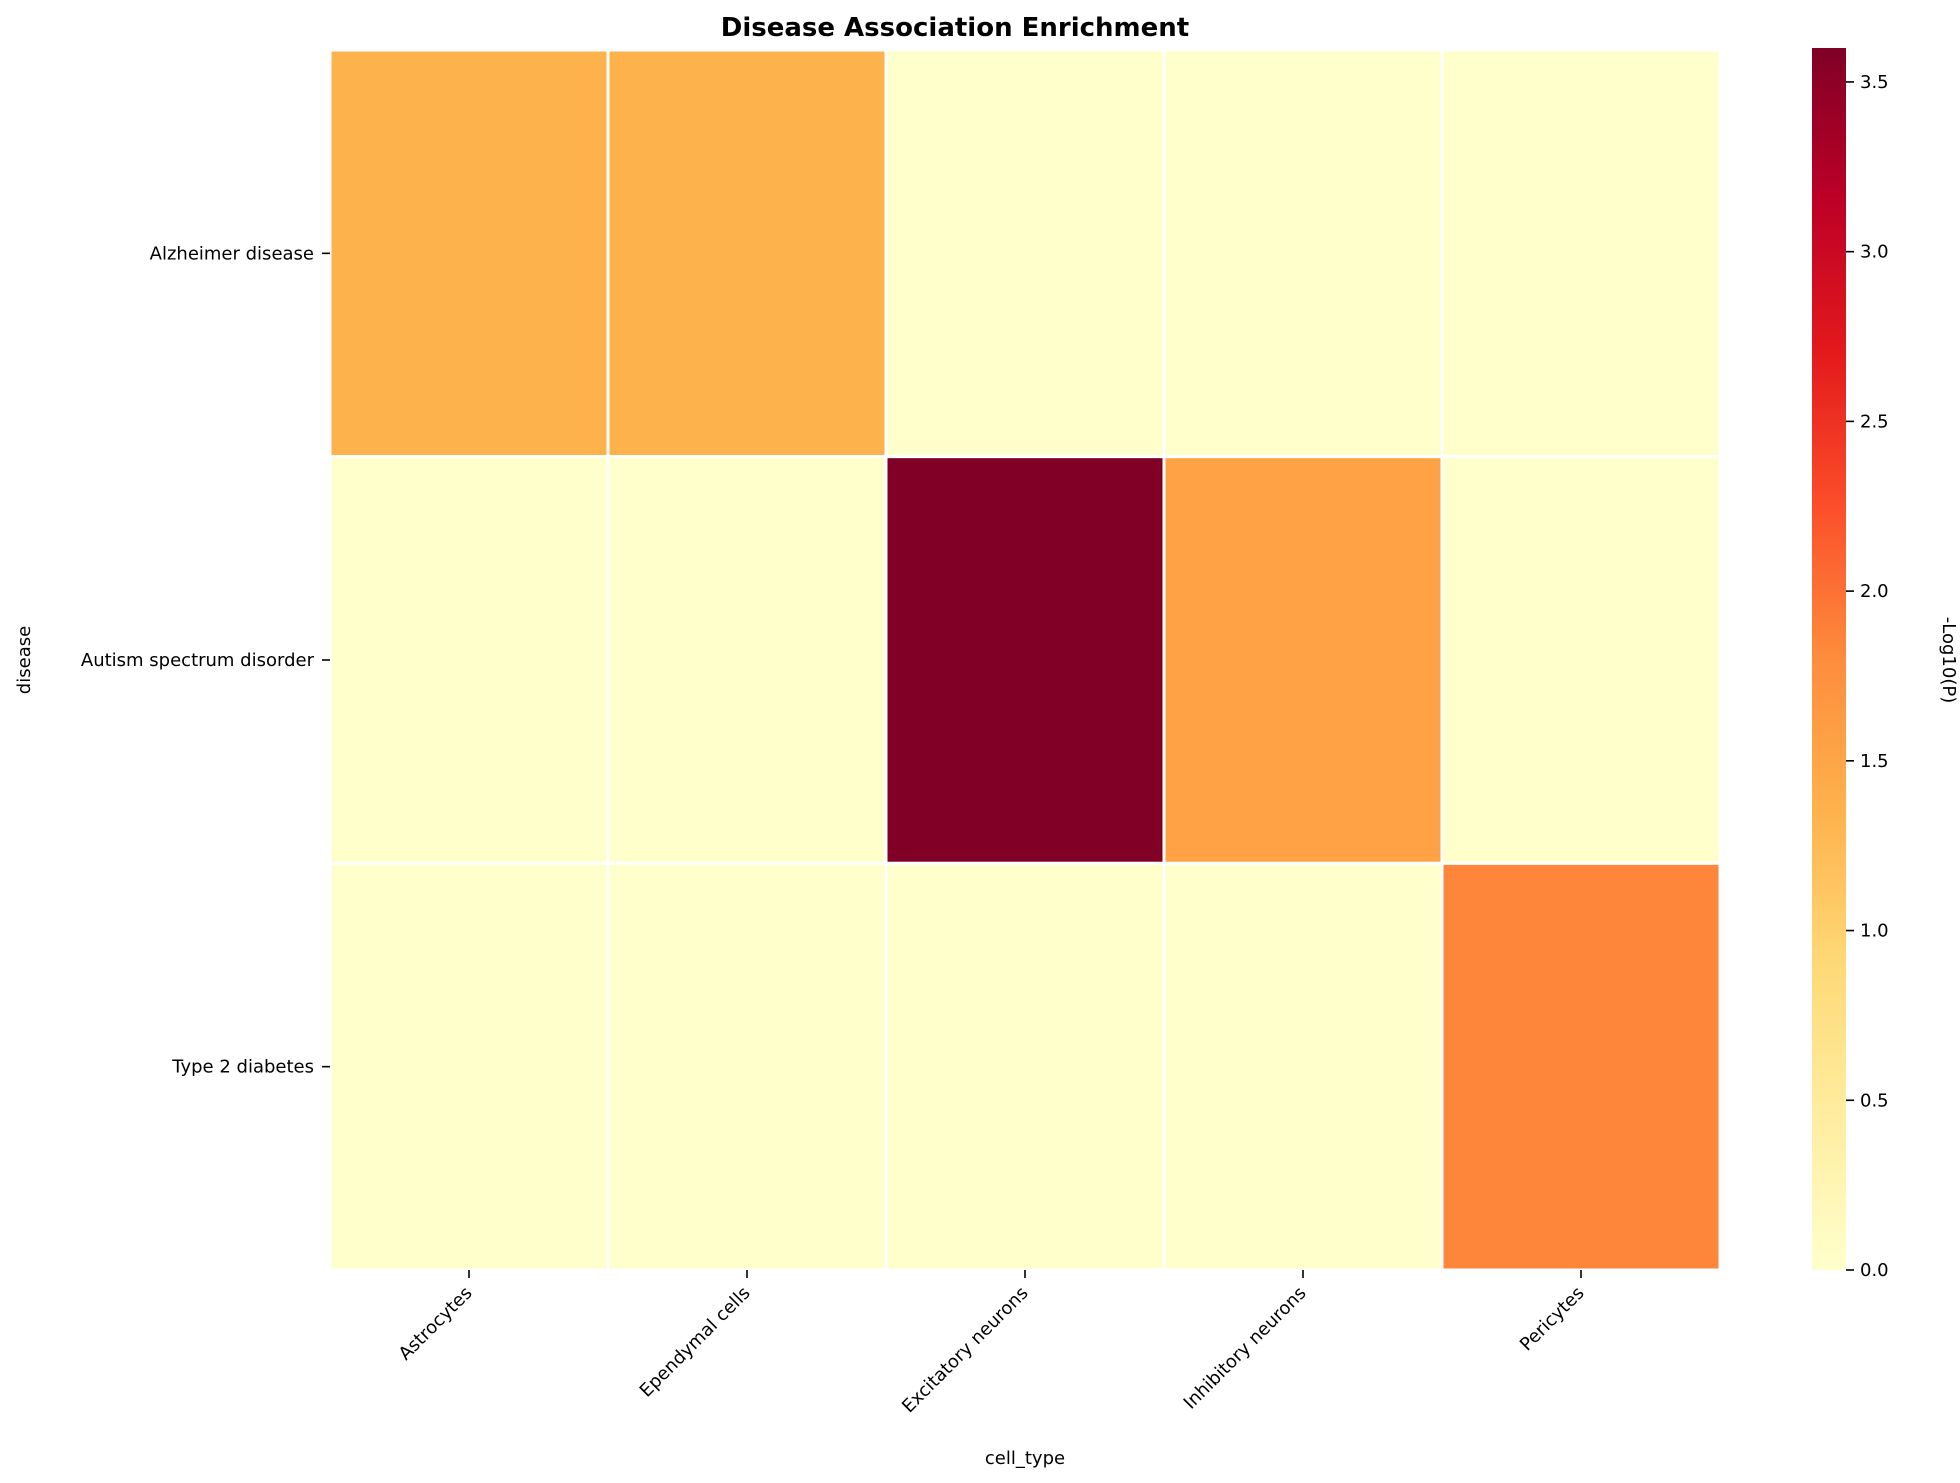 The height and width of the screenshot is (1483, 1960). I want to click on y-tick-label: Type 2 diabetes, so click(242, 1067).